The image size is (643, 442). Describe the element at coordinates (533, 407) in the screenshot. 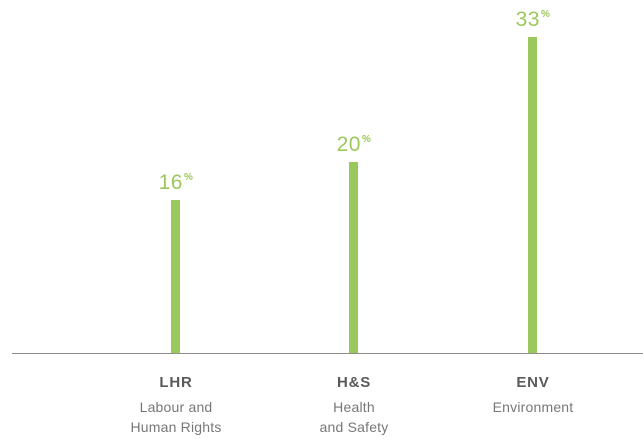

I see `category-description-line: Environment` at that location.